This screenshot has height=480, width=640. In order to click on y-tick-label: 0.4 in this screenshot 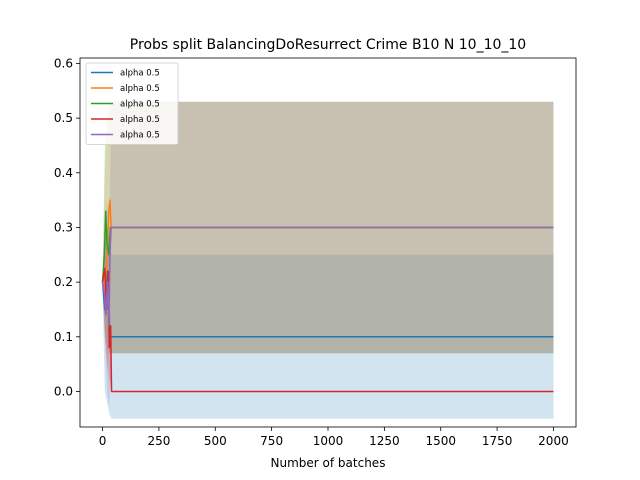, I will do `click(63, 173)`.